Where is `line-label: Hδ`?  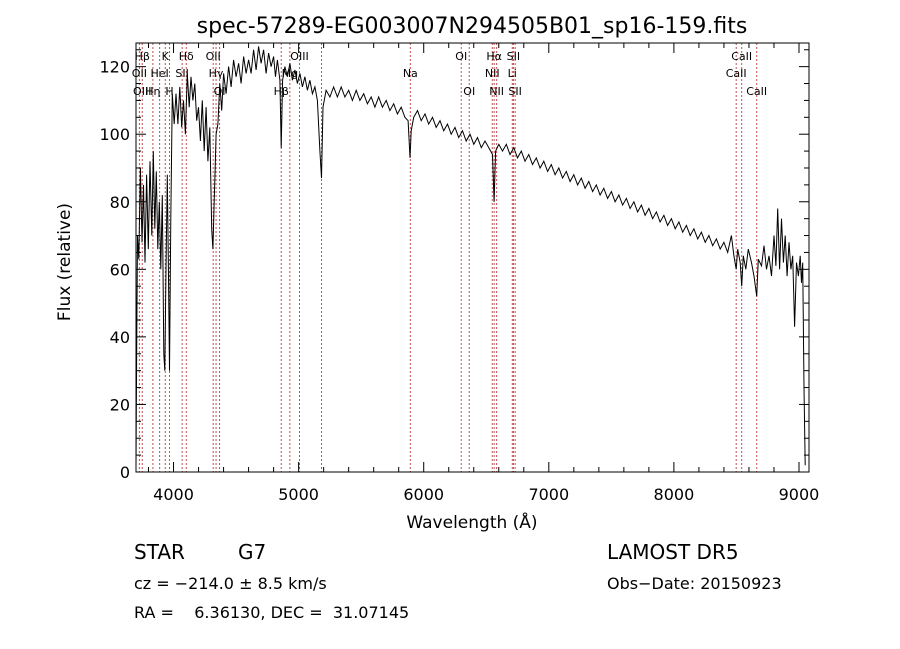
line-label: Hδ is located at coordinates (186, 56).